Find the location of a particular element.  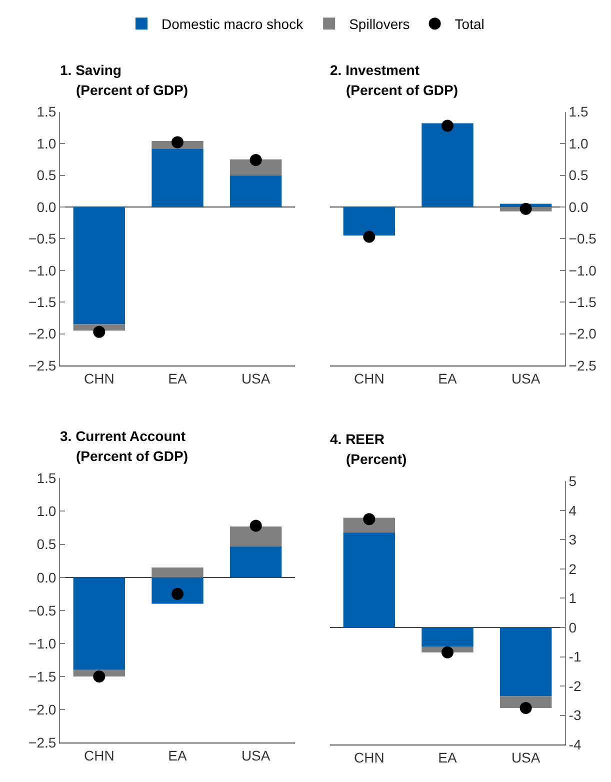

y2-tick-label: −1.0 is located at coordinates (582, 270).